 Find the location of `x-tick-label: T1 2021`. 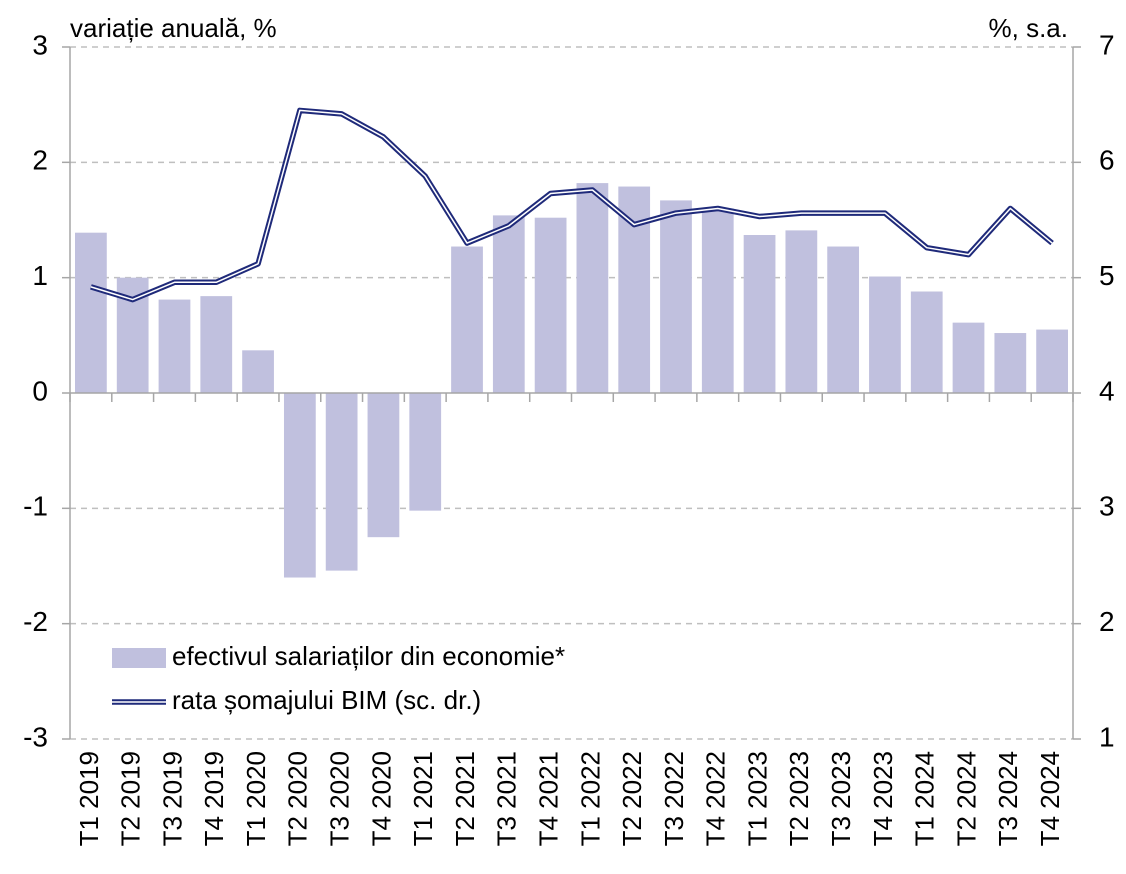

x-tick-label: T1 2021 is located at coordinates (423, 798).